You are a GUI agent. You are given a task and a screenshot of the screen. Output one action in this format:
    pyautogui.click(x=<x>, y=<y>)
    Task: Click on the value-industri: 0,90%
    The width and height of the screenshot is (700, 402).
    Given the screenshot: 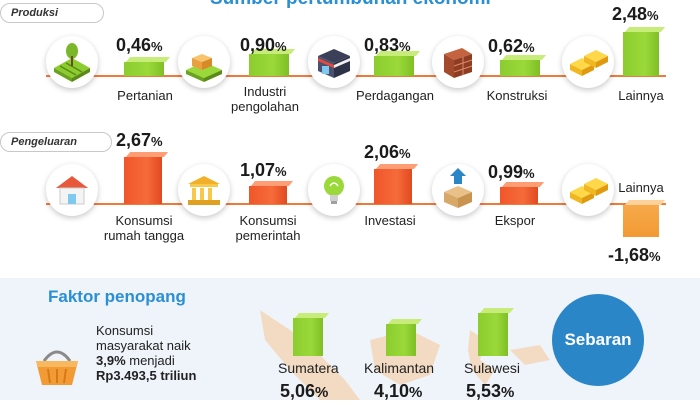 What is the action you would take?
    pyautogui.click(x=263, y=45)
    